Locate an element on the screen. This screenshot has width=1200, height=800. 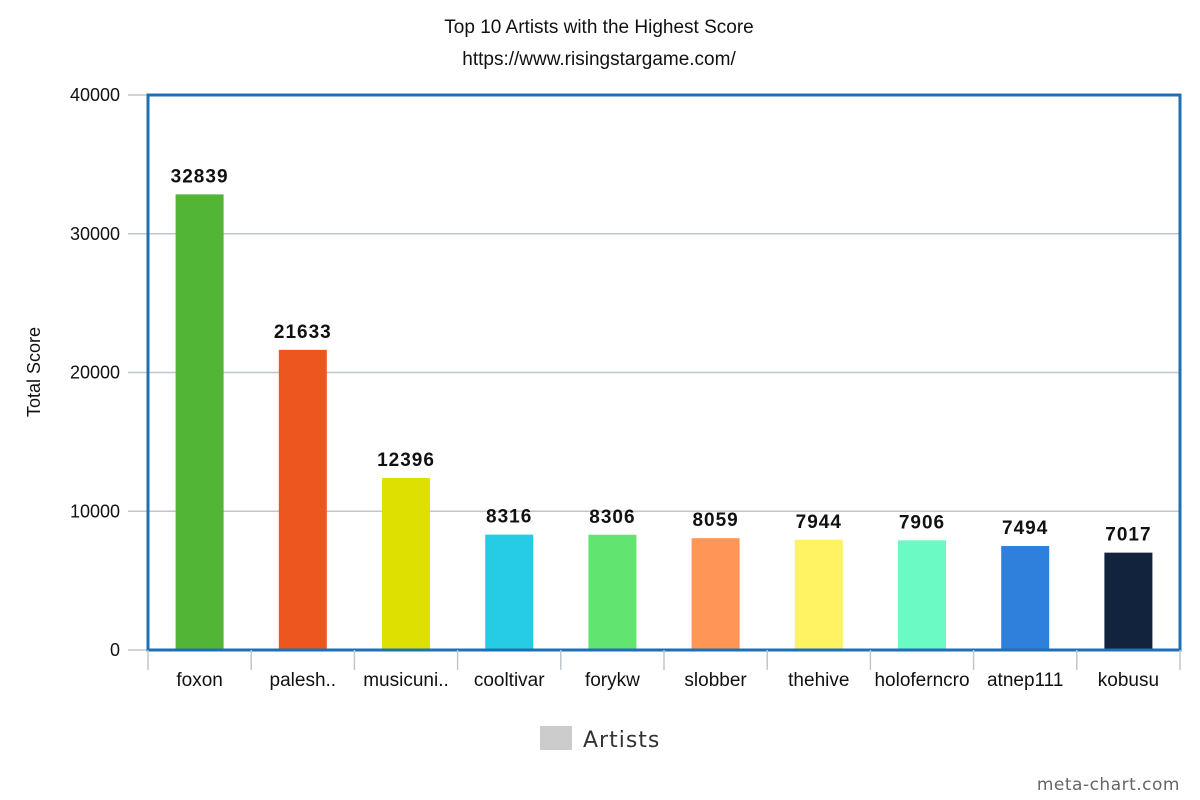
y-tick-label: 0 is located at coordinates (115, 650).